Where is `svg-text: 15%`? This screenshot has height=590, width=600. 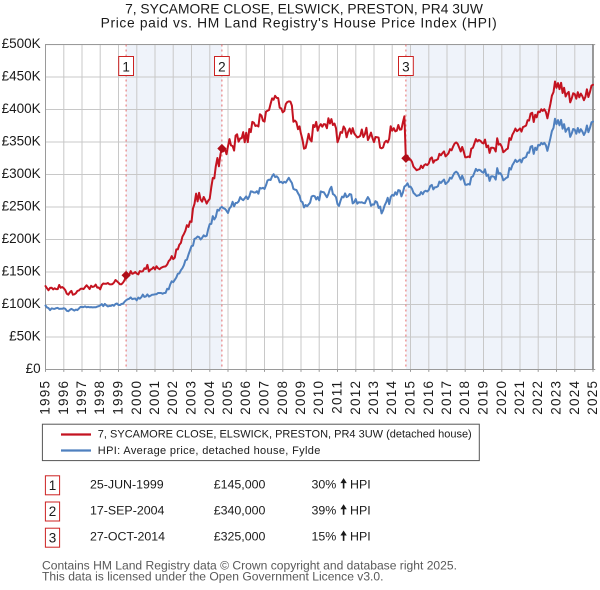 svg-text: 15% is located at coordinates (324, 537).